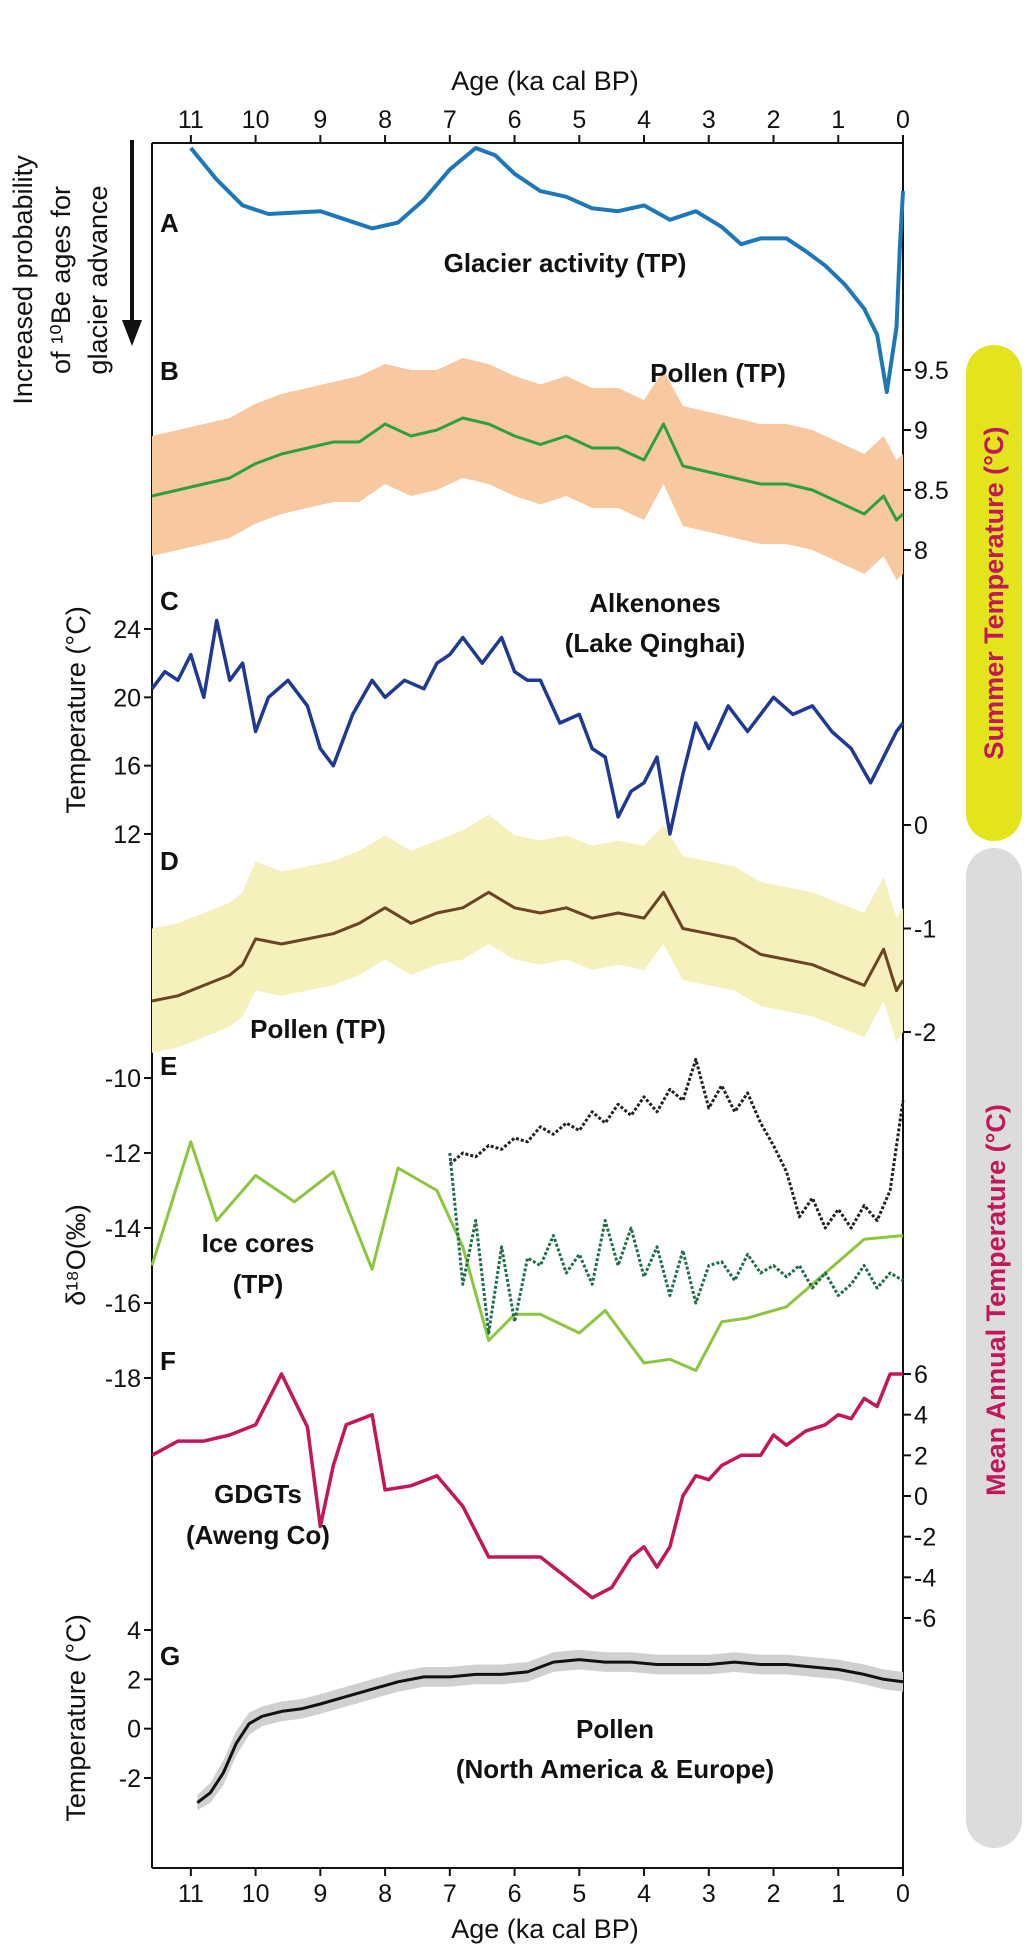 Image resolution: width=1024 pixels, height=1950 pixels. I want to click on panel-letter-g: G, so click(170, 1656).